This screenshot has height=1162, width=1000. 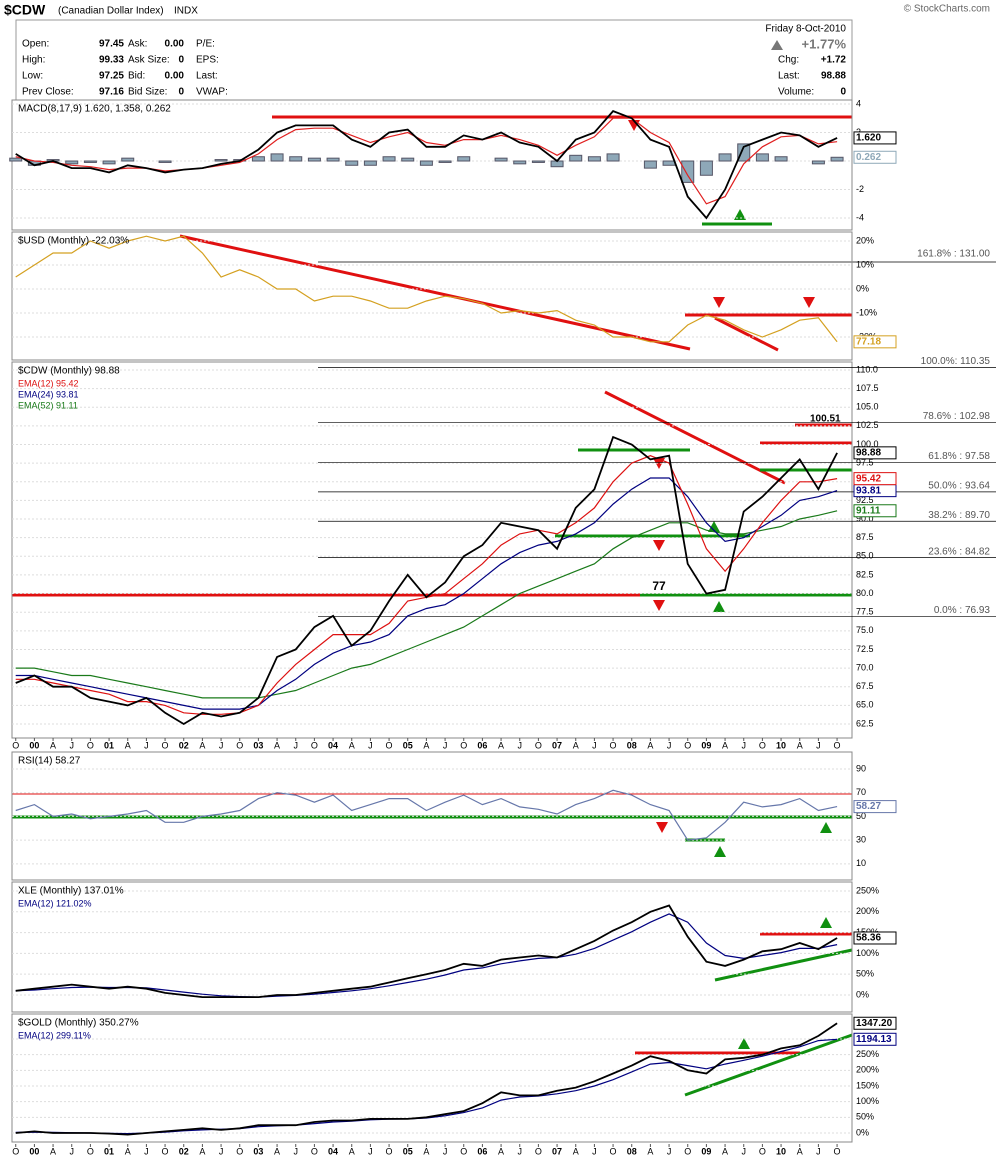 What do you see at coordinates (69, 371) in the screenshot?
I see `panel-title: $CDW (Monthly) 98.88` at bounding box center [69, 371].